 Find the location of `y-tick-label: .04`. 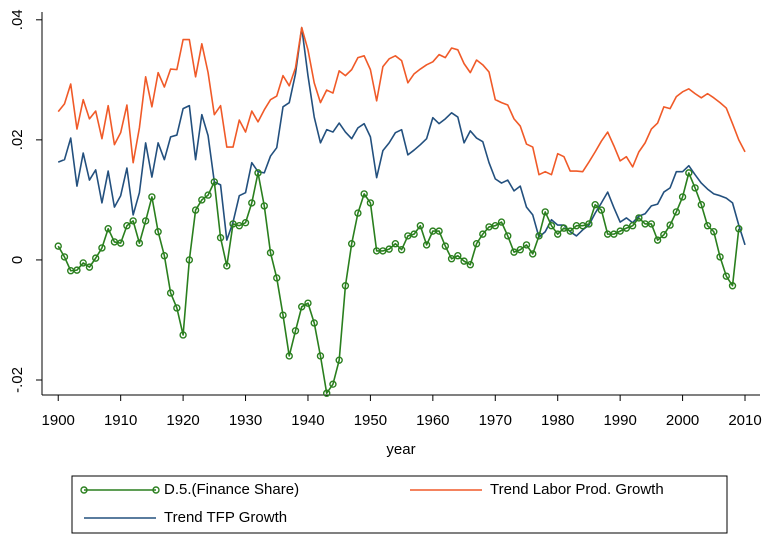

y-tick-label: .04 is located at coordinates (17, 19).